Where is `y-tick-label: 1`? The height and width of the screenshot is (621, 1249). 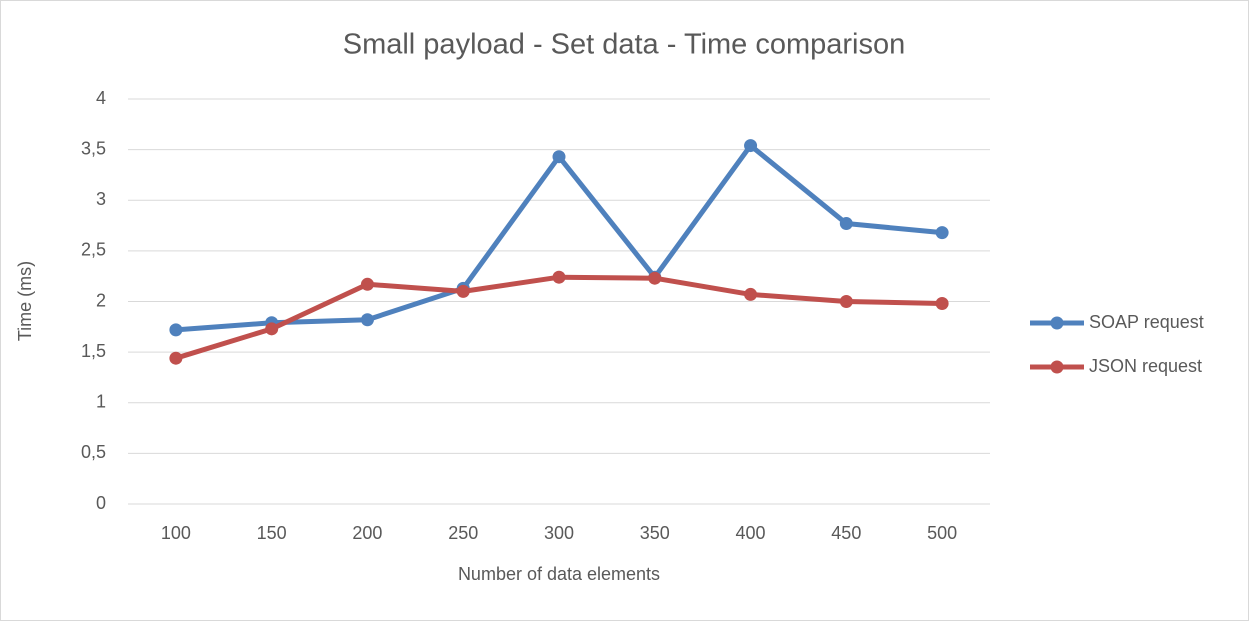 y-tick-label: 1 is located at coordinates (101, 402).